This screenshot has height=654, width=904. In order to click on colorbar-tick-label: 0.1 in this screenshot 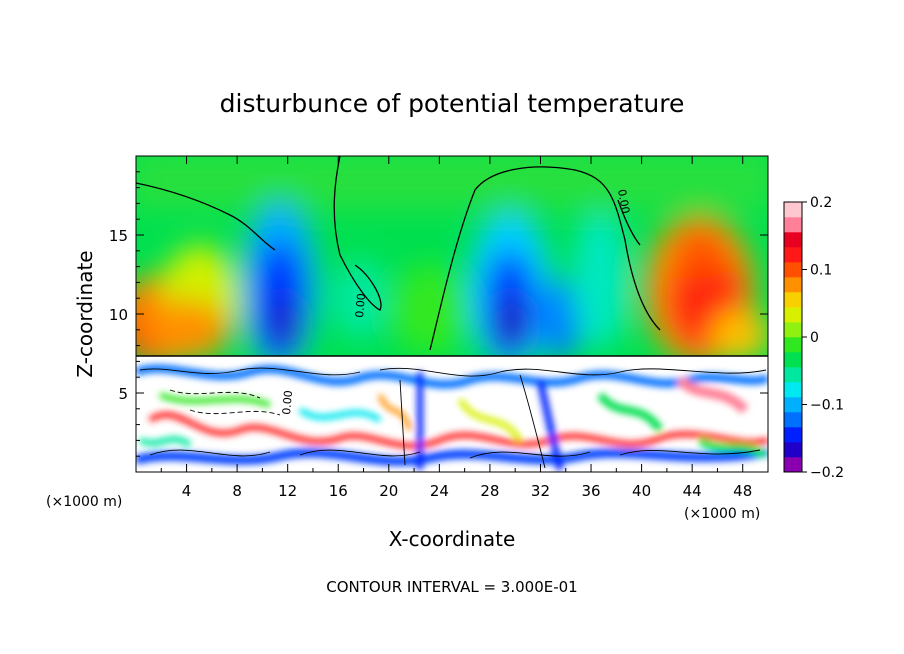, I will do `click(821, 271)`.